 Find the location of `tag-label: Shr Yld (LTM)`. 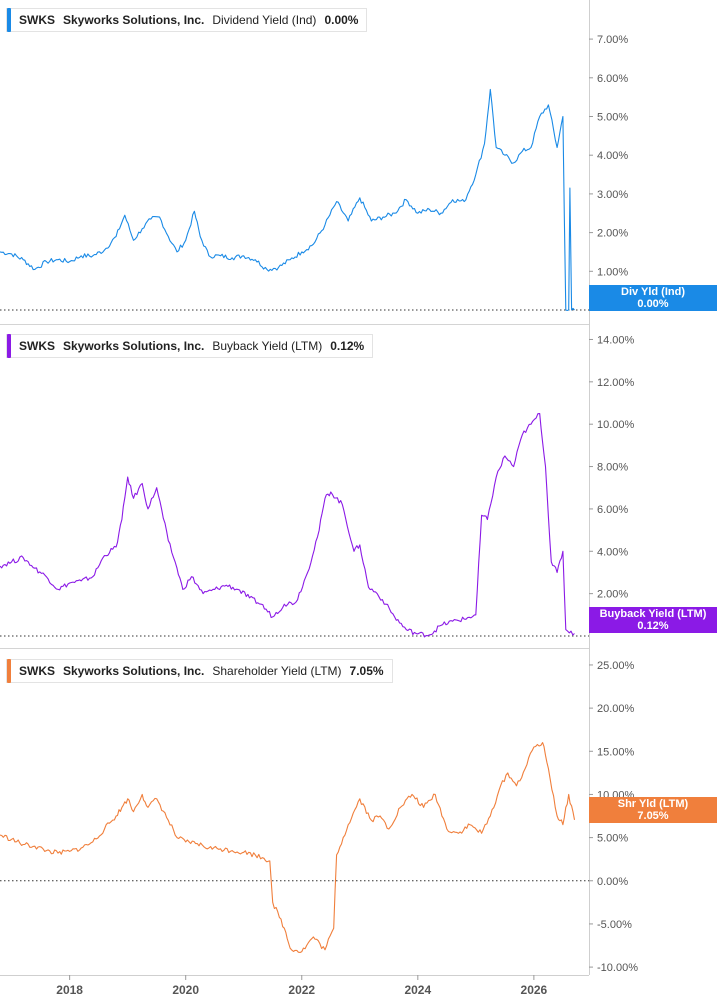

tag-label: Shr Yld (LTM) is located at coordinates (653, 804).